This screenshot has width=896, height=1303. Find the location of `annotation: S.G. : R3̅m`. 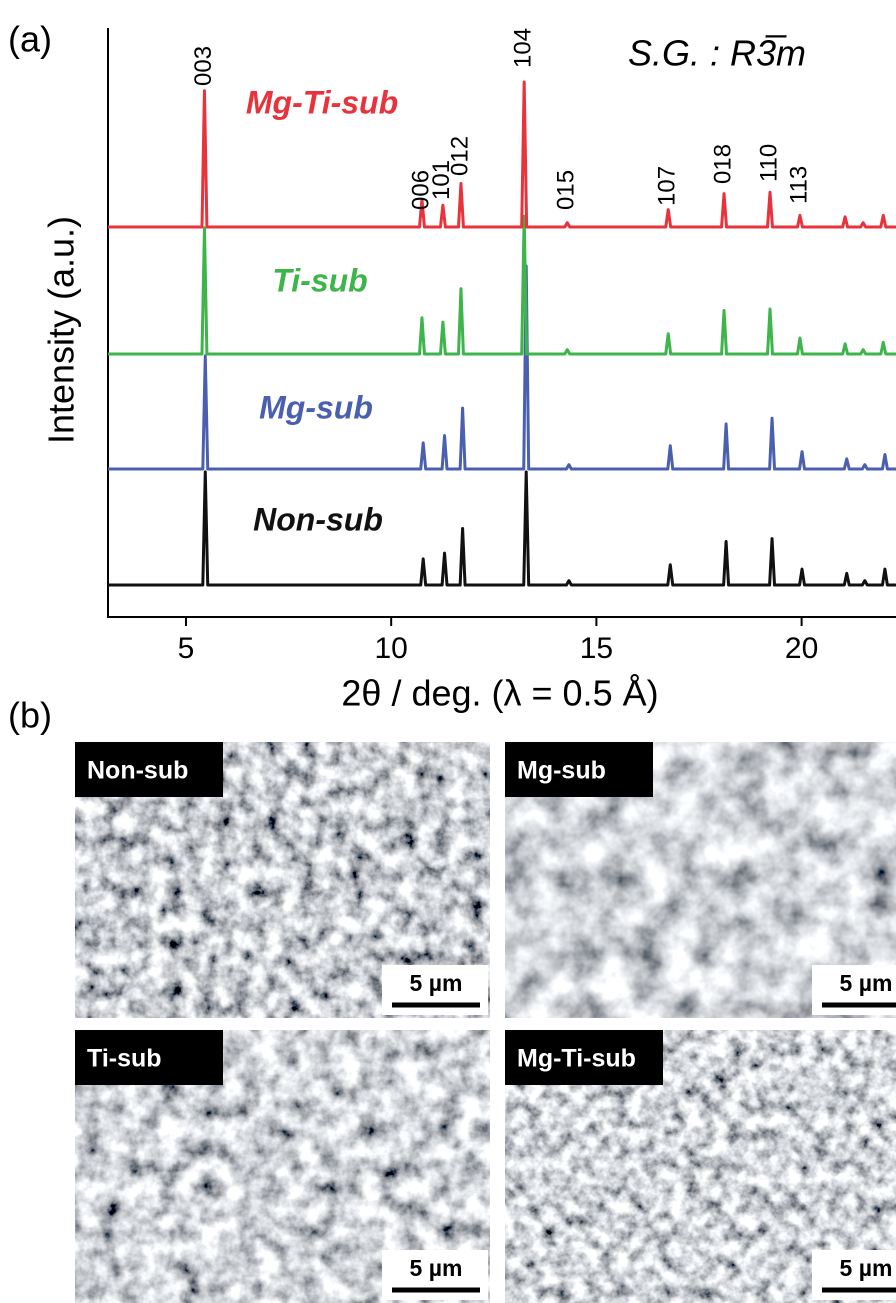

annotation: S.G. : R3̅m is located at coordinates (717, 53).